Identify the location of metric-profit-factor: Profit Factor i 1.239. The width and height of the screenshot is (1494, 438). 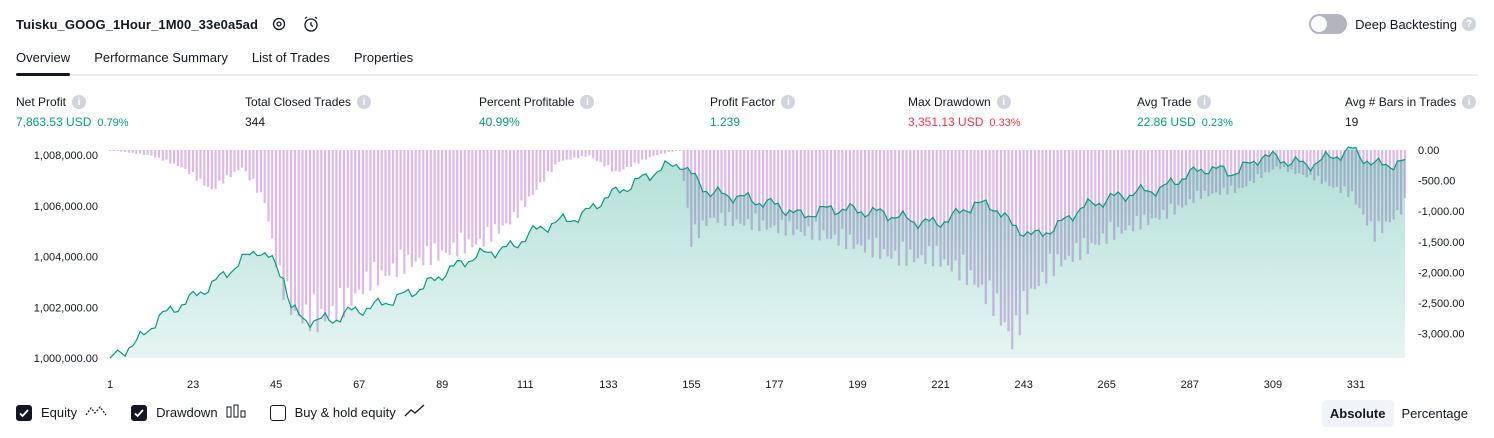
(753, 111).